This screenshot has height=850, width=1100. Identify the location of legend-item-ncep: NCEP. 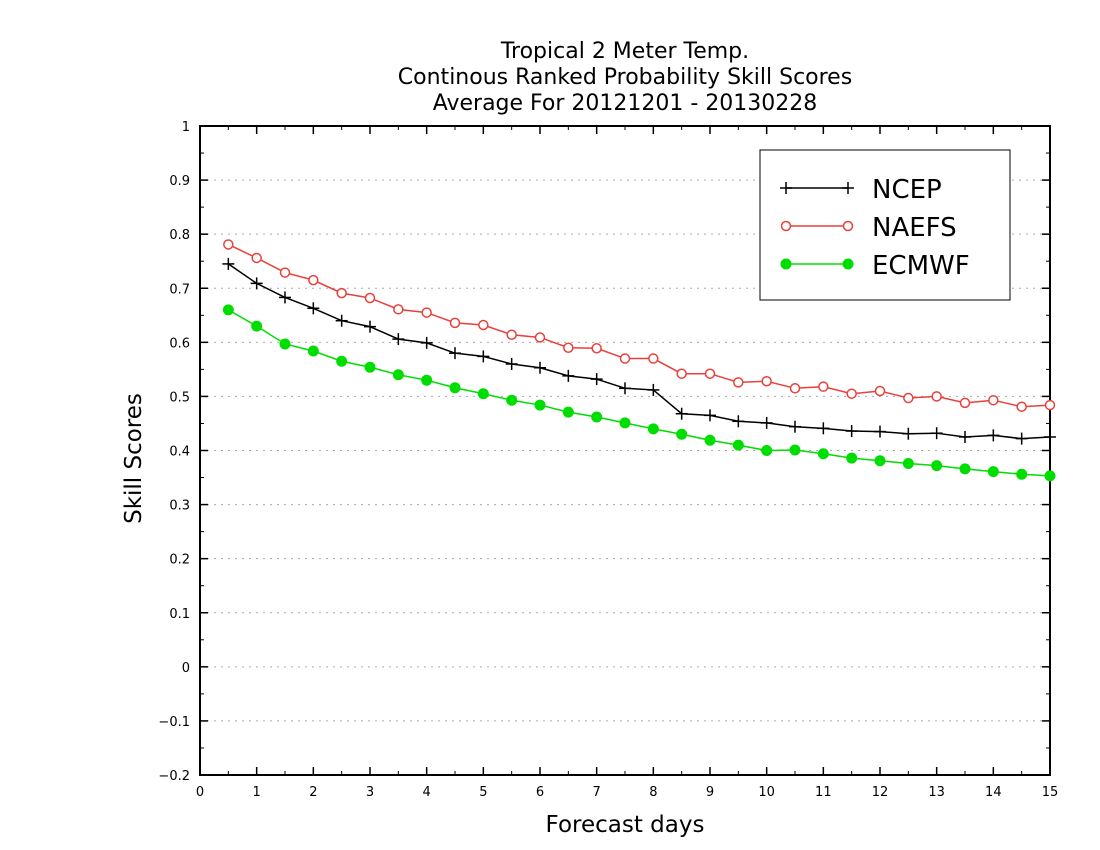
(861, 190).